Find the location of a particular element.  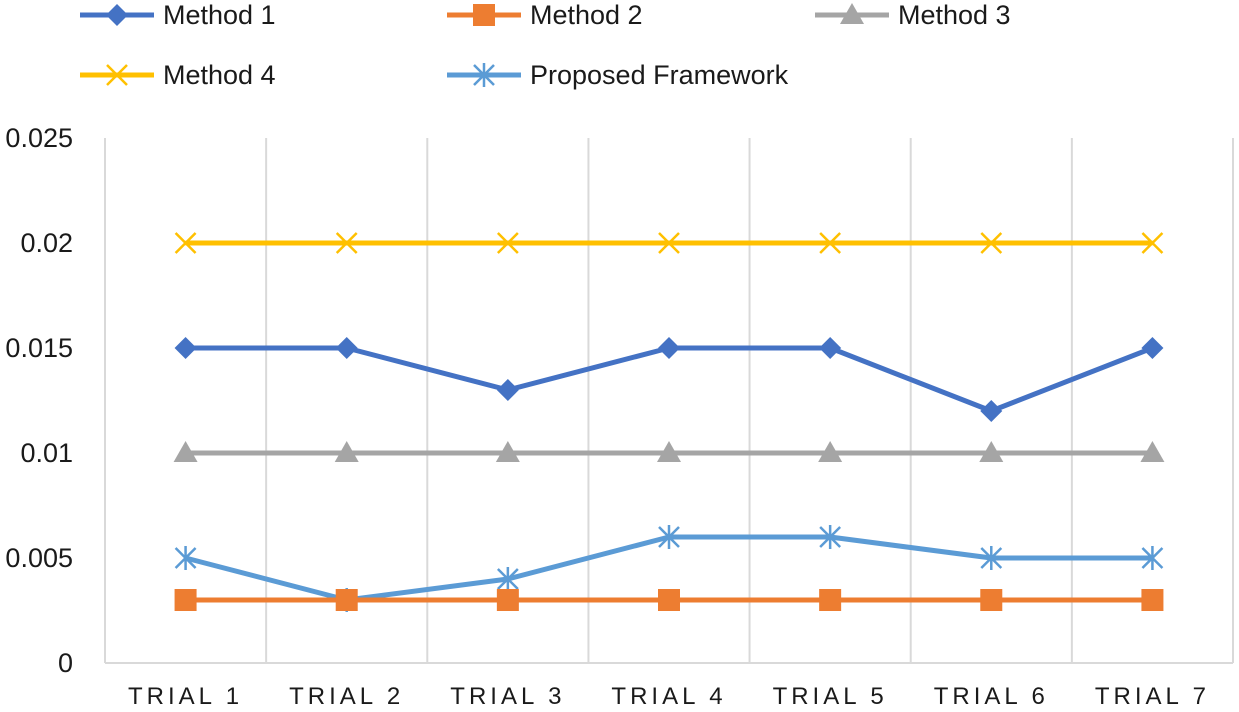

legend-entry: Method 2 is located at coordinates (545, 15).